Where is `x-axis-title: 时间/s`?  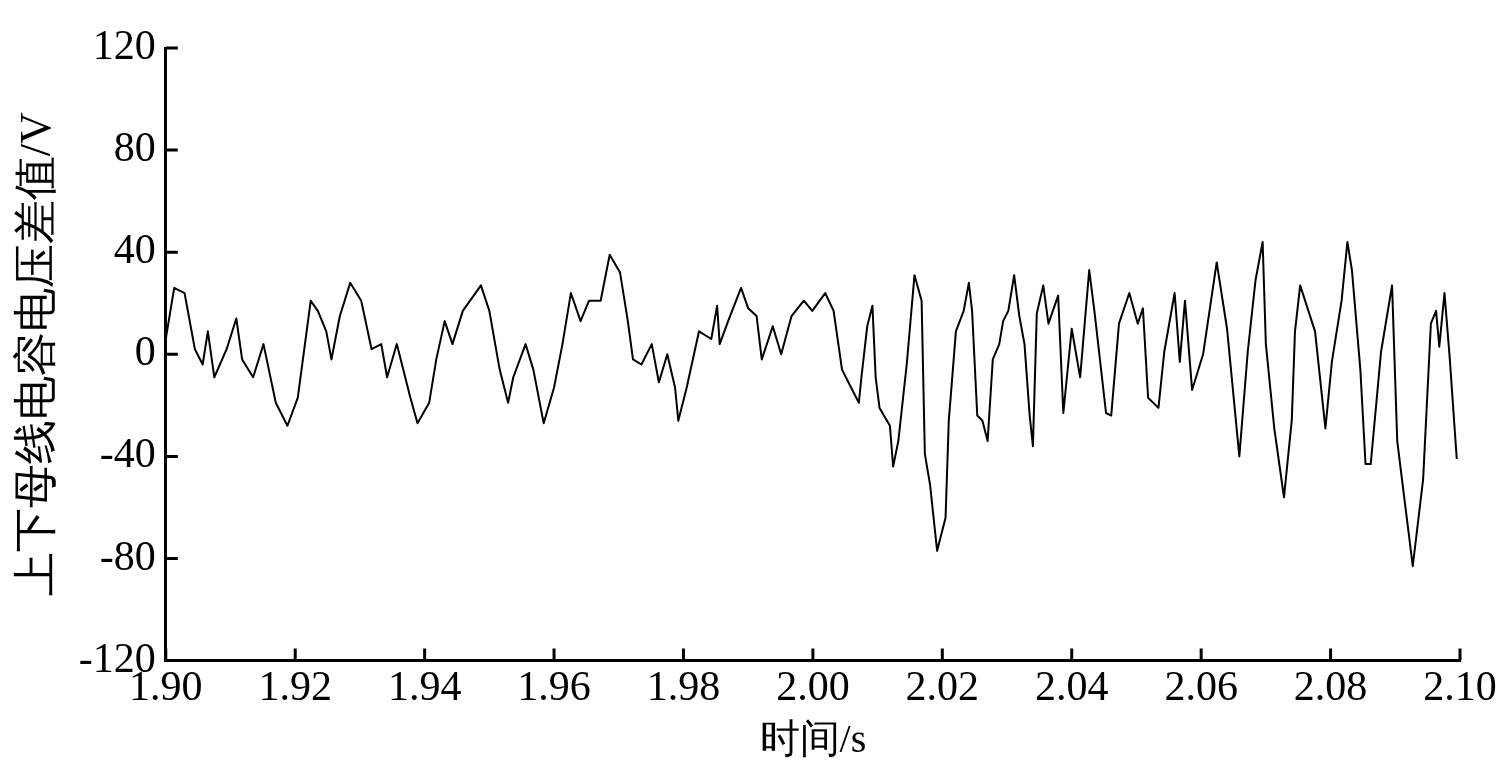 x-axis-title: 时间/s is located at coordinates (813, 738).